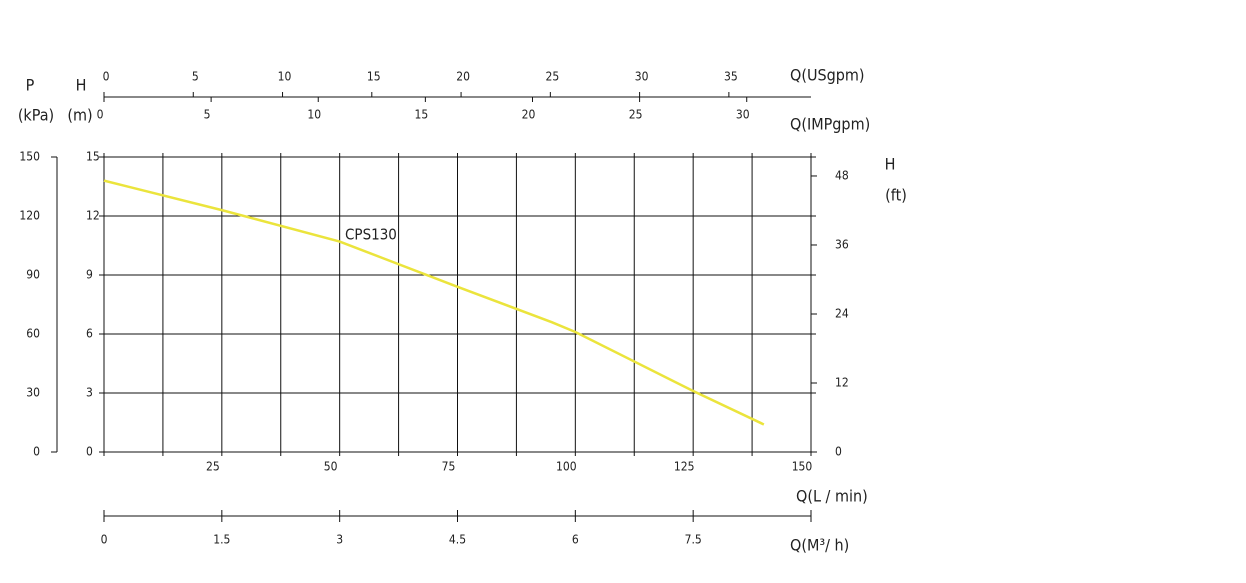 The image size is (1246, 583). I want to click on y-tick-label: 15, so click(93, 157).